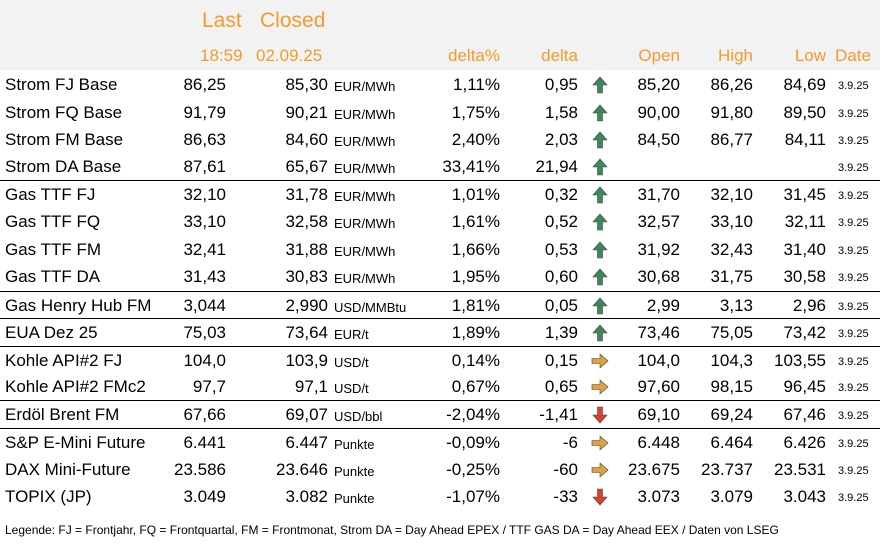 The height and width of the screenshot is (546, 882). What do you see at coordinates (204, 442) in the screenshot?
I see `last-value: 6.441` at bounding box center [204, 442].